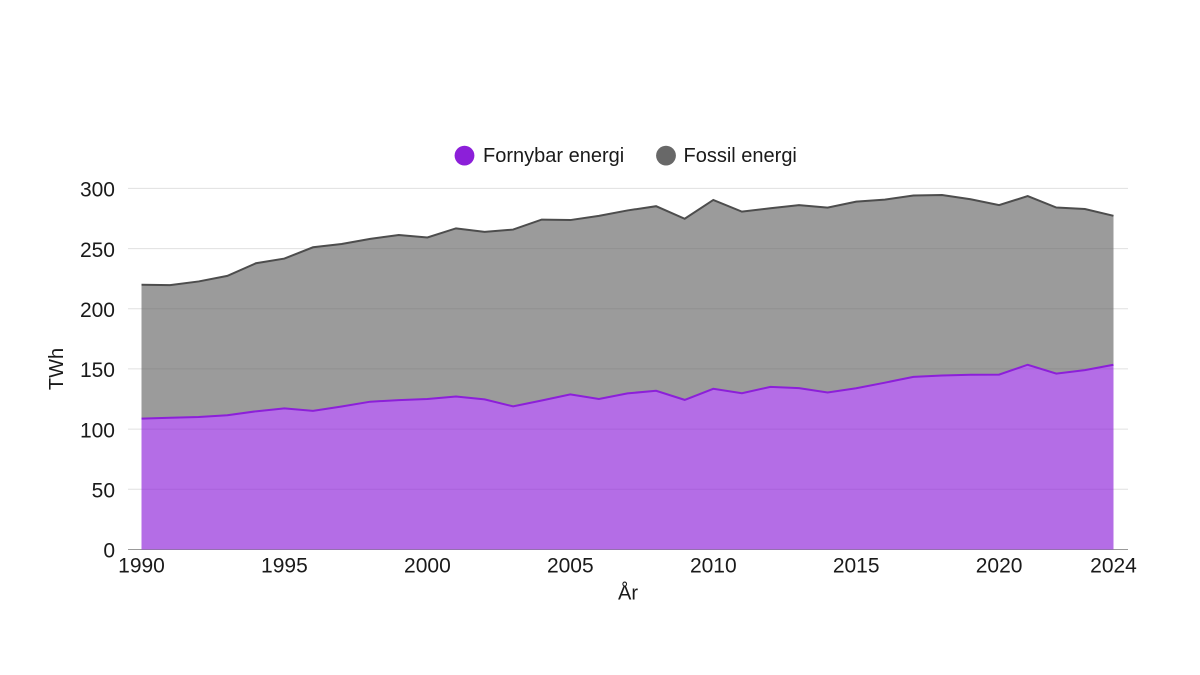 The image size is (1200, 675). I want to click on svg-text: 300, so click(97, 190).